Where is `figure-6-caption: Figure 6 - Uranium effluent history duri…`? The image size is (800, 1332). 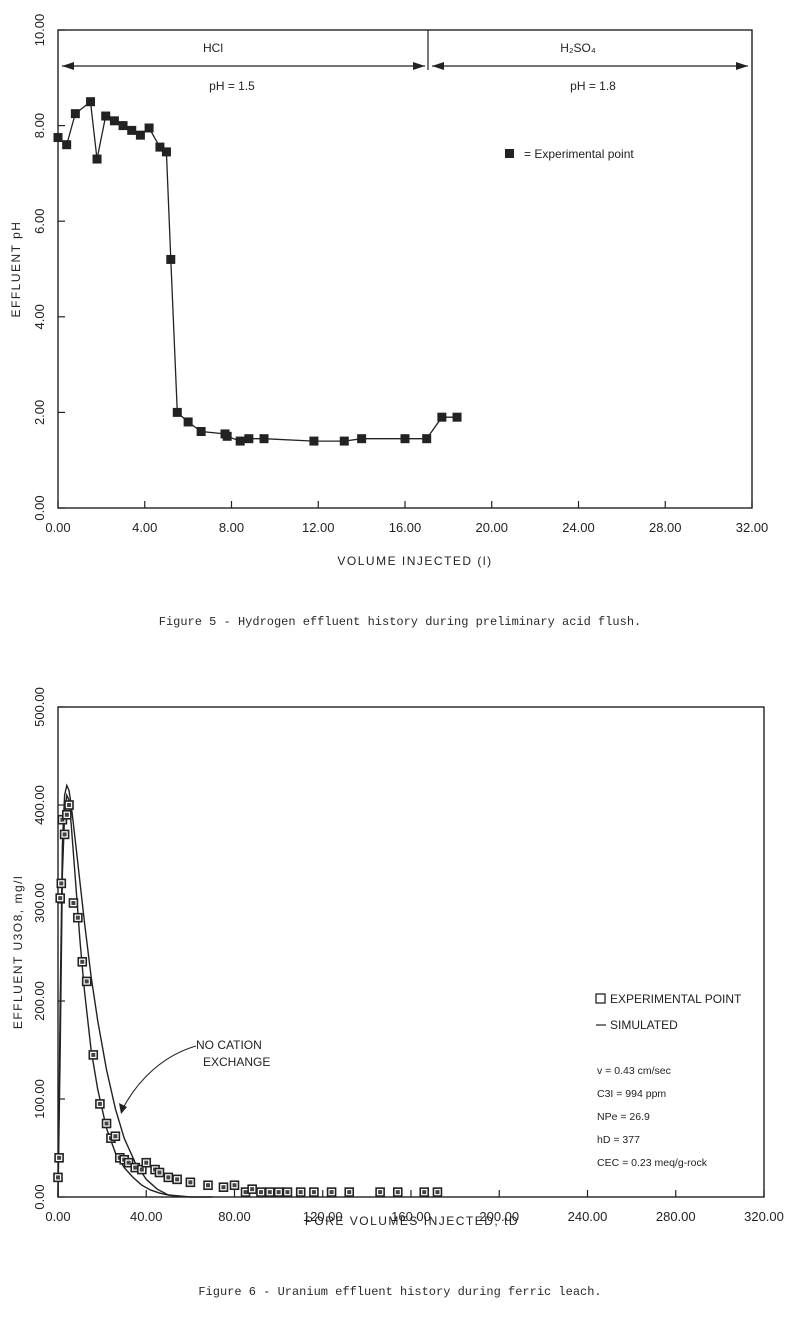 figure-6-caption: Figure 6 - Uranium effluent history duri… is located at coordinates (400, 1292).